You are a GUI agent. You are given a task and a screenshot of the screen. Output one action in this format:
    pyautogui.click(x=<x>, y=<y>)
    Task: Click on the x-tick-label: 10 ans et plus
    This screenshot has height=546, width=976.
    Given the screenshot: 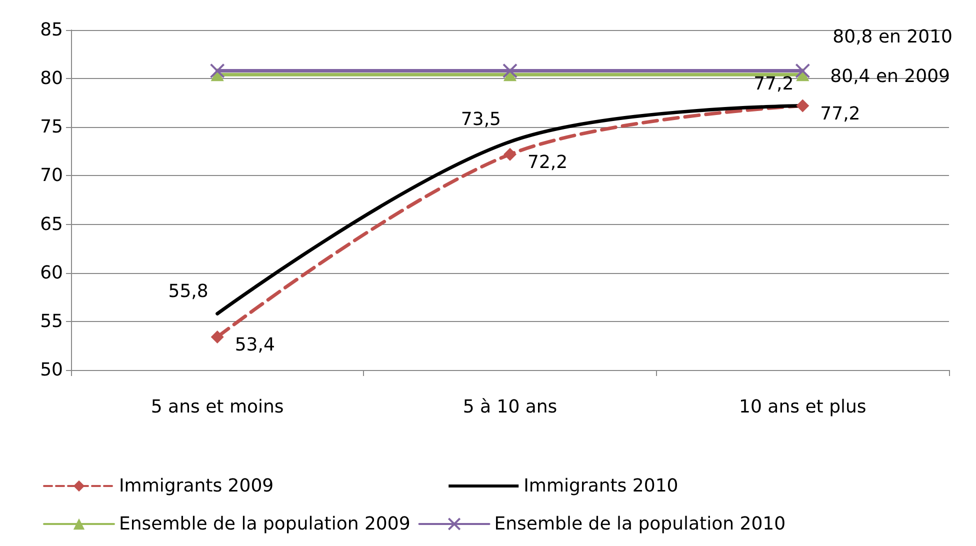 What is the action you would take?
    pyautogui.click(x=802, y=407)
    